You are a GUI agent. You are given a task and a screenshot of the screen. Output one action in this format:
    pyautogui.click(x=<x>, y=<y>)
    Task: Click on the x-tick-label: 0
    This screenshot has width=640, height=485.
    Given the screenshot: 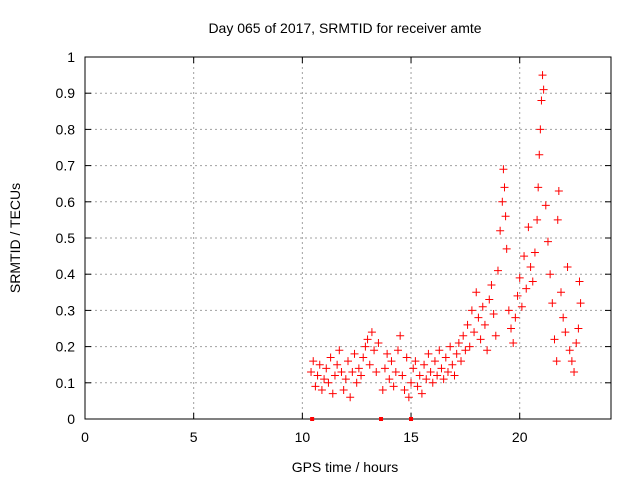 What is the action you would take?
    pyautogui.click(x=85, y=437)
    